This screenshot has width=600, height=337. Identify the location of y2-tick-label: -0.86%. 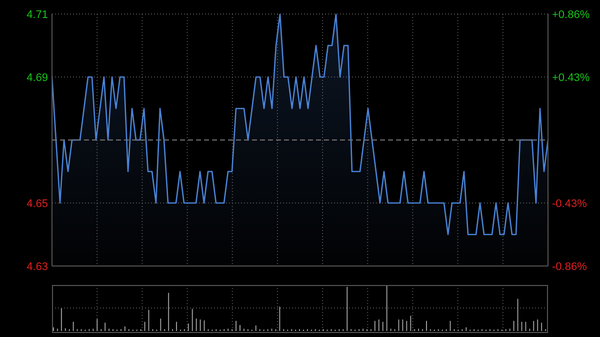
(570, 267).